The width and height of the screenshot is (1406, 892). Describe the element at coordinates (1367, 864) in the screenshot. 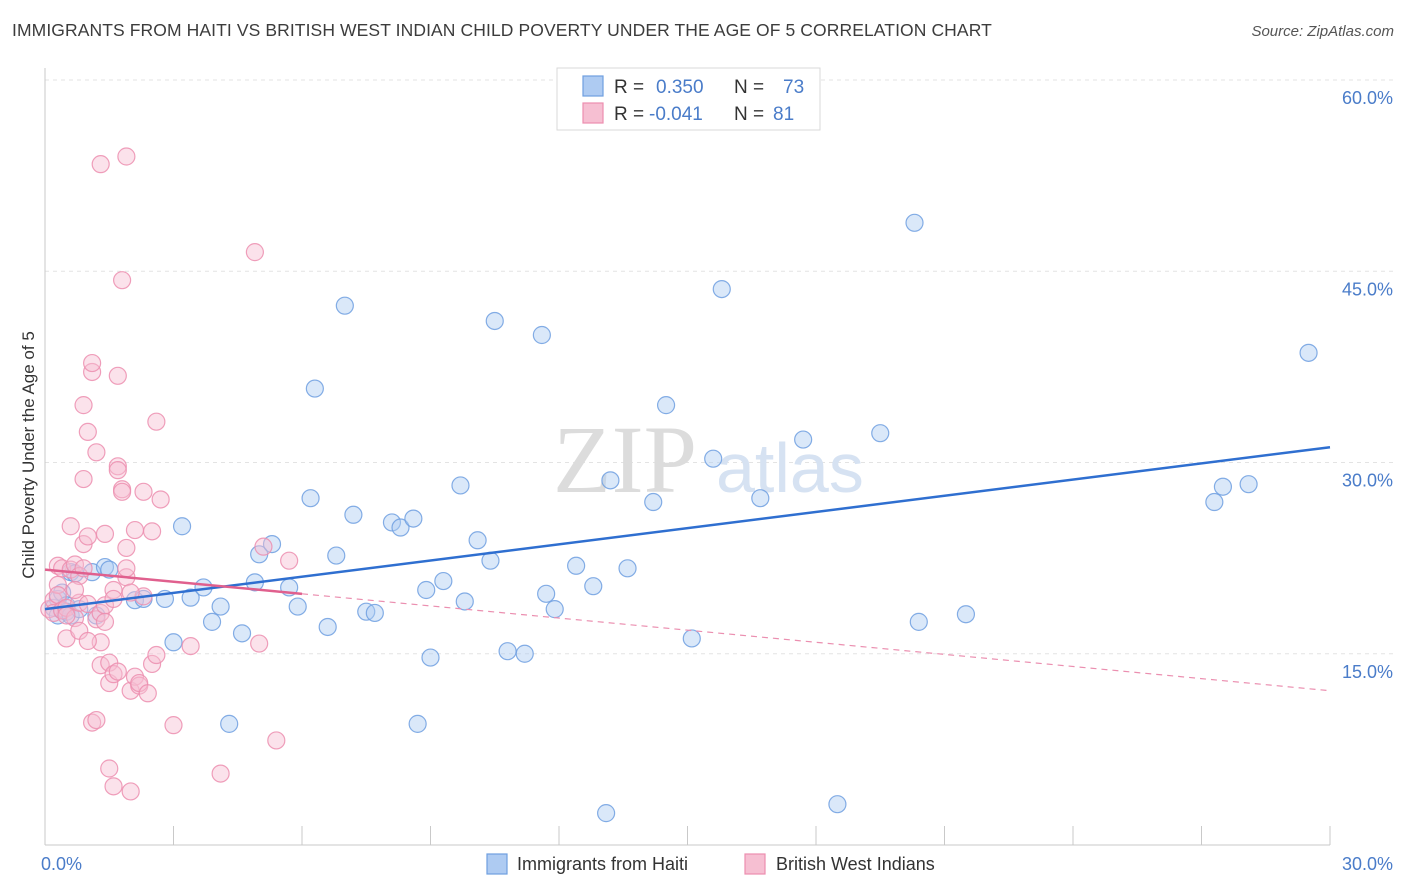

I see `x-tick-label-1: 30.0%` at that location.